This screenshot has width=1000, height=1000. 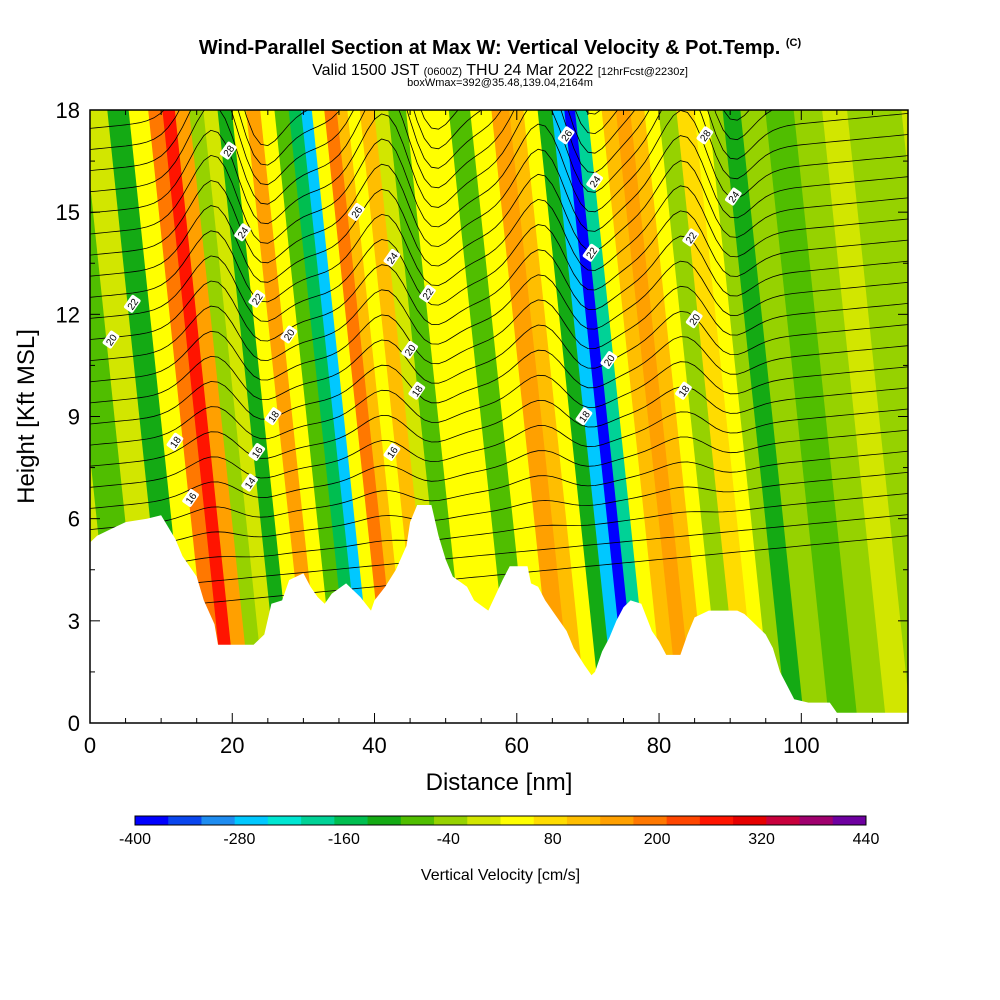 What do you see at coordinates (74, 621) in the screenshot?
I see `y-tick-label: 3` at bounding box center [74, 621].